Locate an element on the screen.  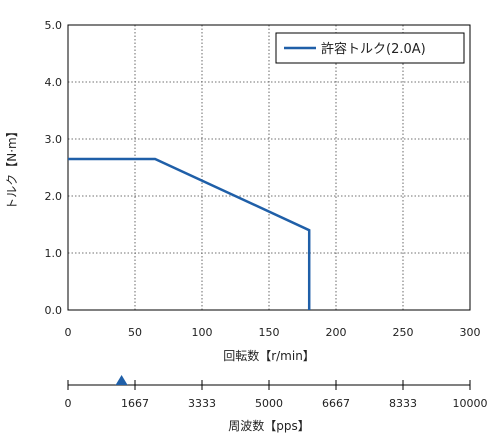
y-axis-label: トルク【N·m】 is located at coordinates (12, 167).